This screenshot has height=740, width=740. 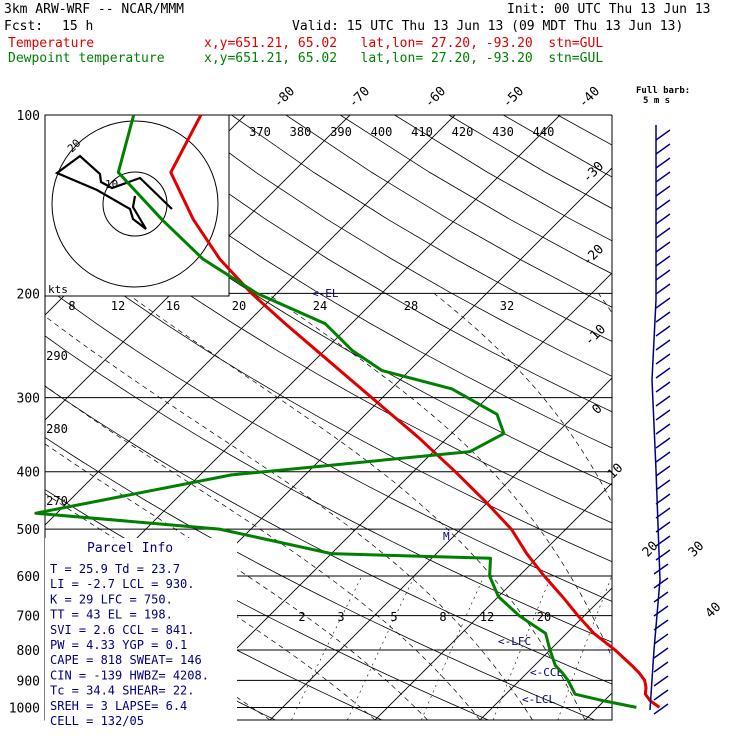 I want to click on pressure-label: 400, so click(x=28, y=473).